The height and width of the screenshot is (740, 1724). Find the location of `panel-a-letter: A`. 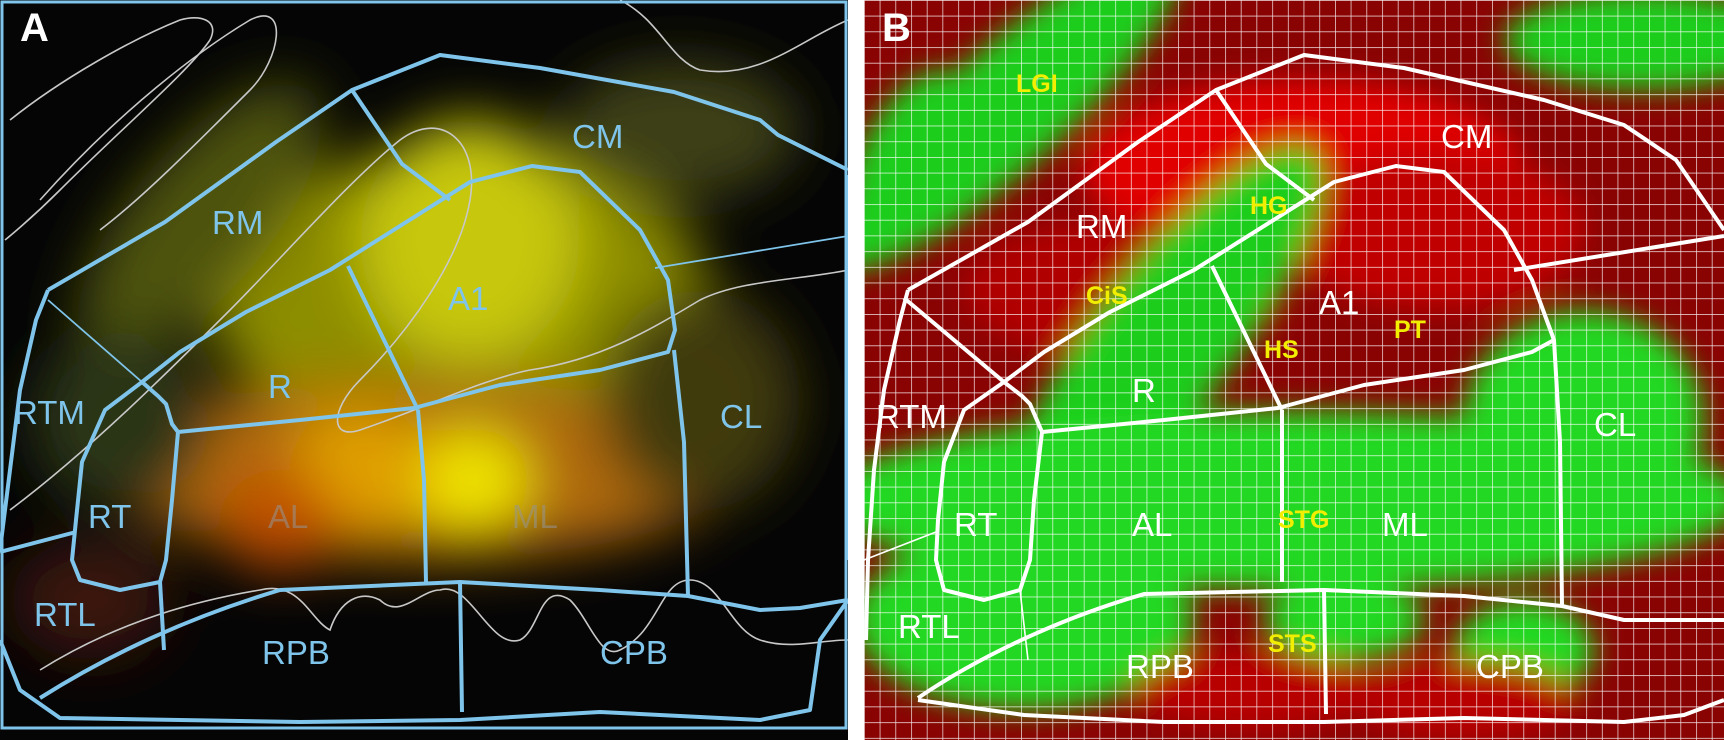

panel-a-letter: A is located at coordinates (34, 28).